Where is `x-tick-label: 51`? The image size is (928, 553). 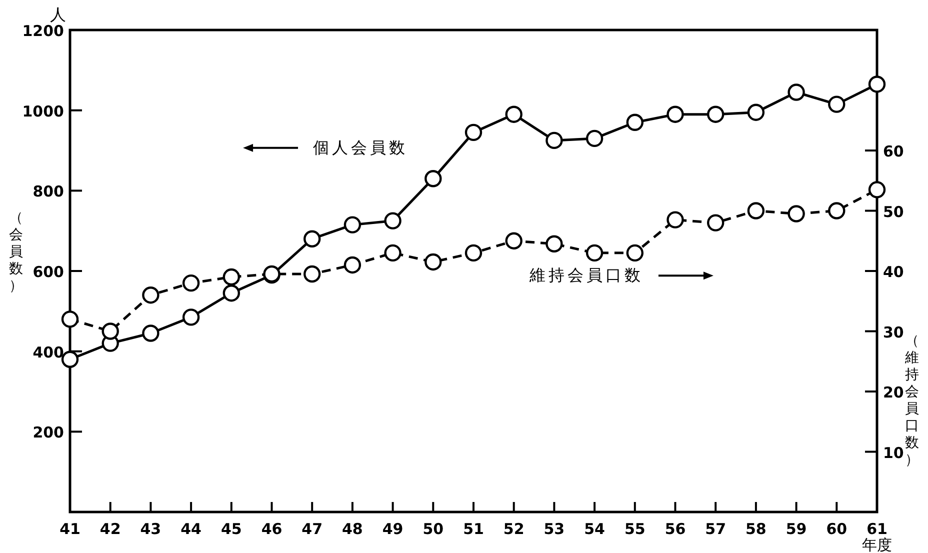
x-tick-label: 51 is located at coordinates (473, 529).